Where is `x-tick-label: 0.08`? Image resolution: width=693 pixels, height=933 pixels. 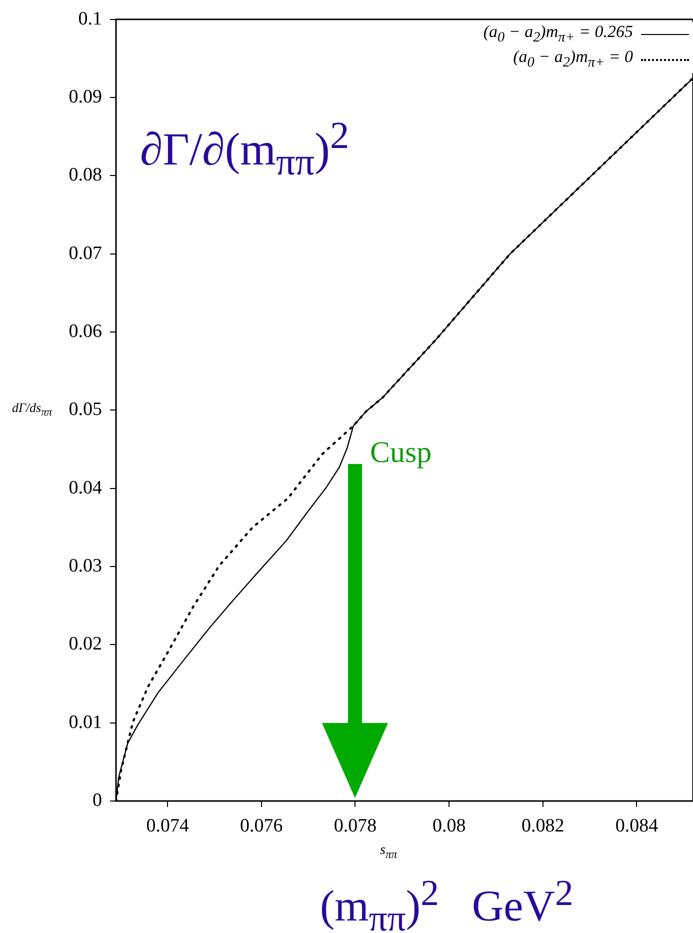
x-tick-label: 0.08 is located at coordinates (449, 825).